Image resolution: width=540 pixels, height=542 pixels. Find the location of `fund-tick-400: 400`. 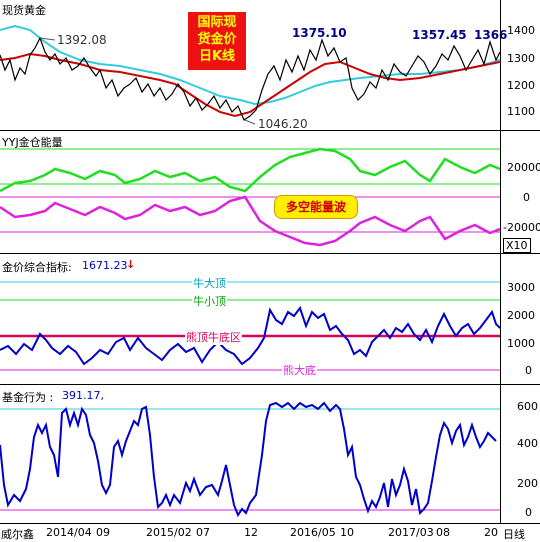

fund-tick-400: 400 is located at coordinates (527, 443).